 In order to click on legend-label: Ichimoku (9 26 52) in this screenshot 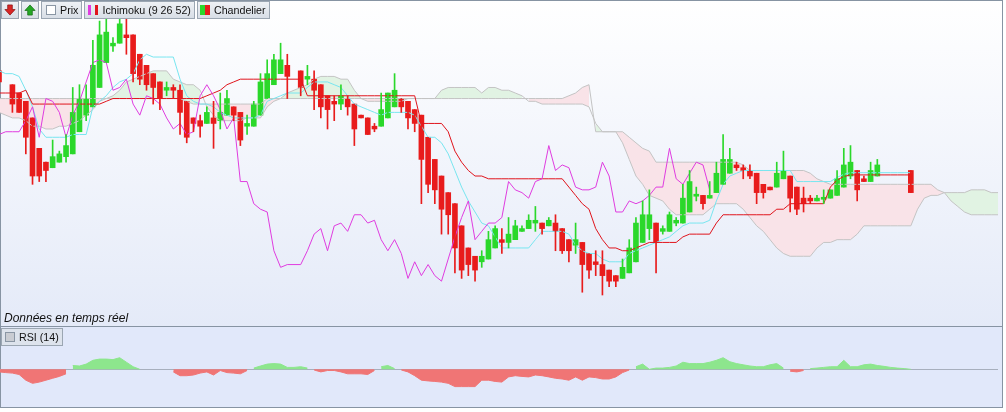, I will do `click(146, 10)`.